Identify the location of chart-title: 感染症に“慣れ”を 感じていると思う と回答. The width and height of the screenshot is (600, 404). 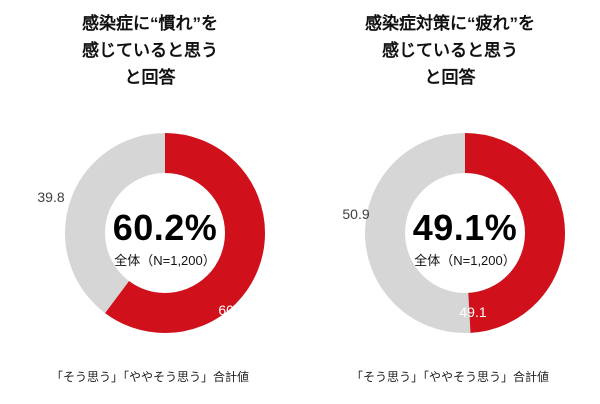
(150, 46).